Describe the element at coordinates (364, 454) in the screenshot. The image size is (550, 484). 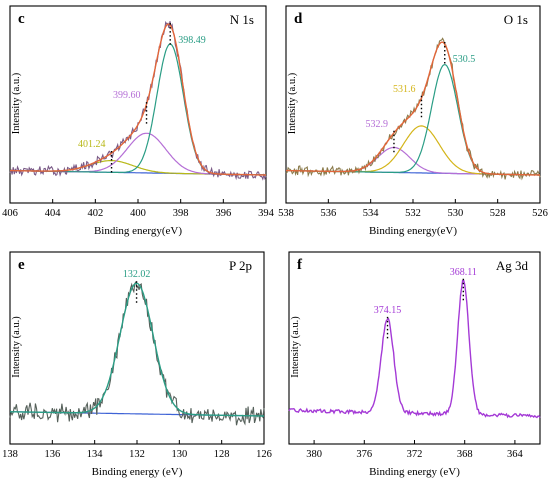
I see `x-tick-label: 376` at that location.